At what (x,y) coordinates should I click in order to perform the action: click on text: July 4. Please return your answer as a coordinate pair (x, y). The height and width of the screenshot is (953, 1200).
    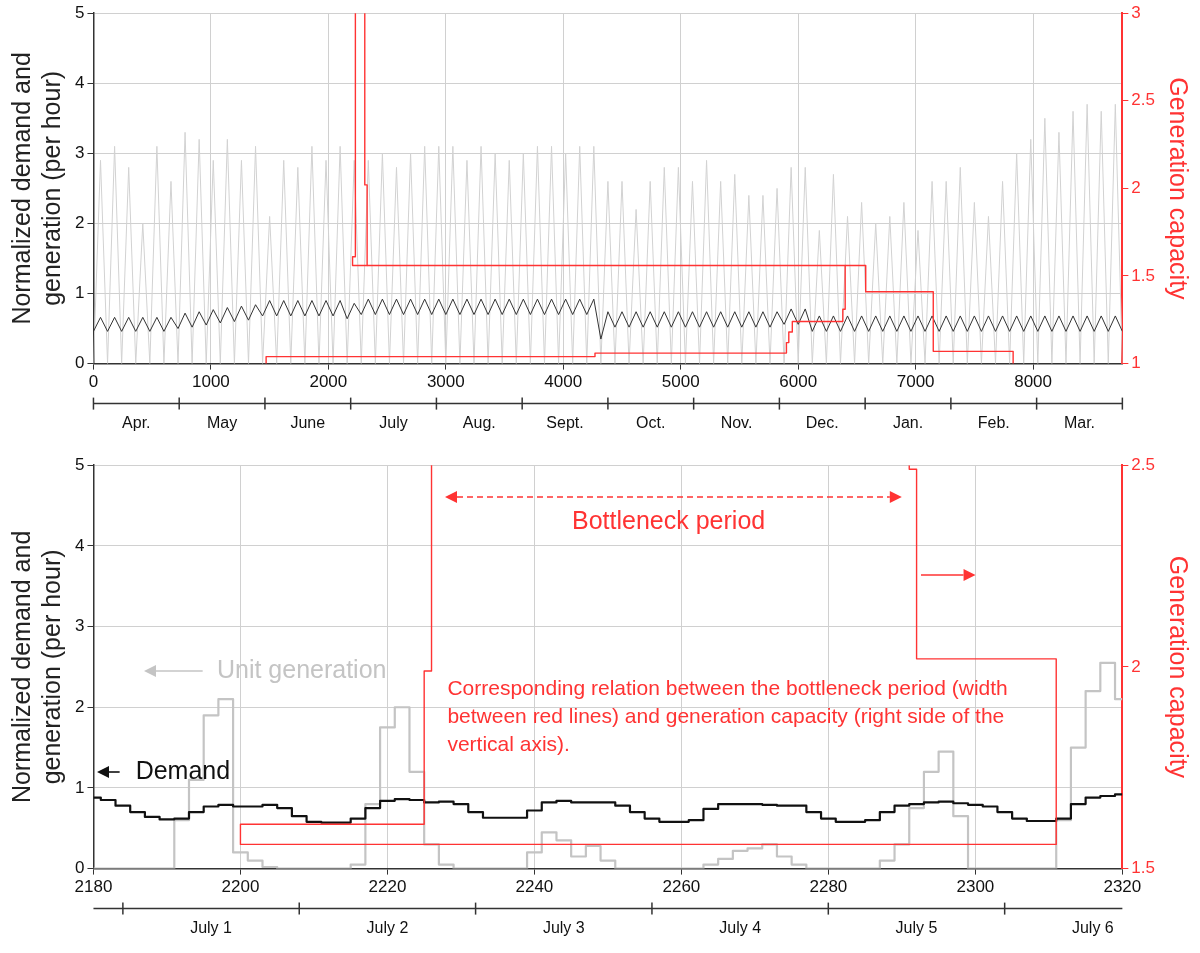
    Looking at the image, I should click on (740, 928).